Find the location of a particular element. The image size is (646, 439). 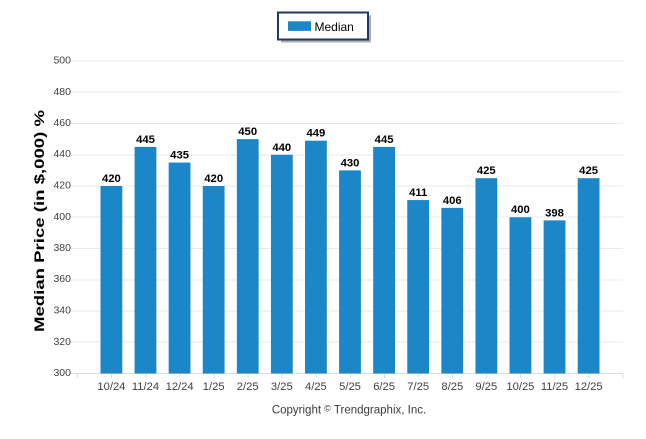

svg-text: 360 is located at coordinates (62, 279).